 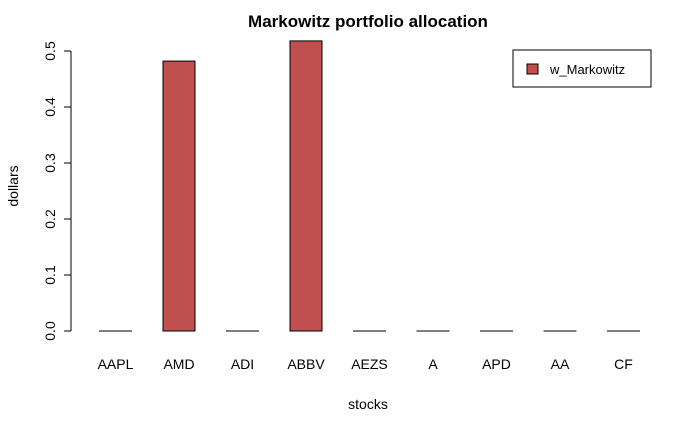 What do you see at coordinates (306, 186) in the screenshot?
I see `bar-abbv` at bounding box center [306, 186].